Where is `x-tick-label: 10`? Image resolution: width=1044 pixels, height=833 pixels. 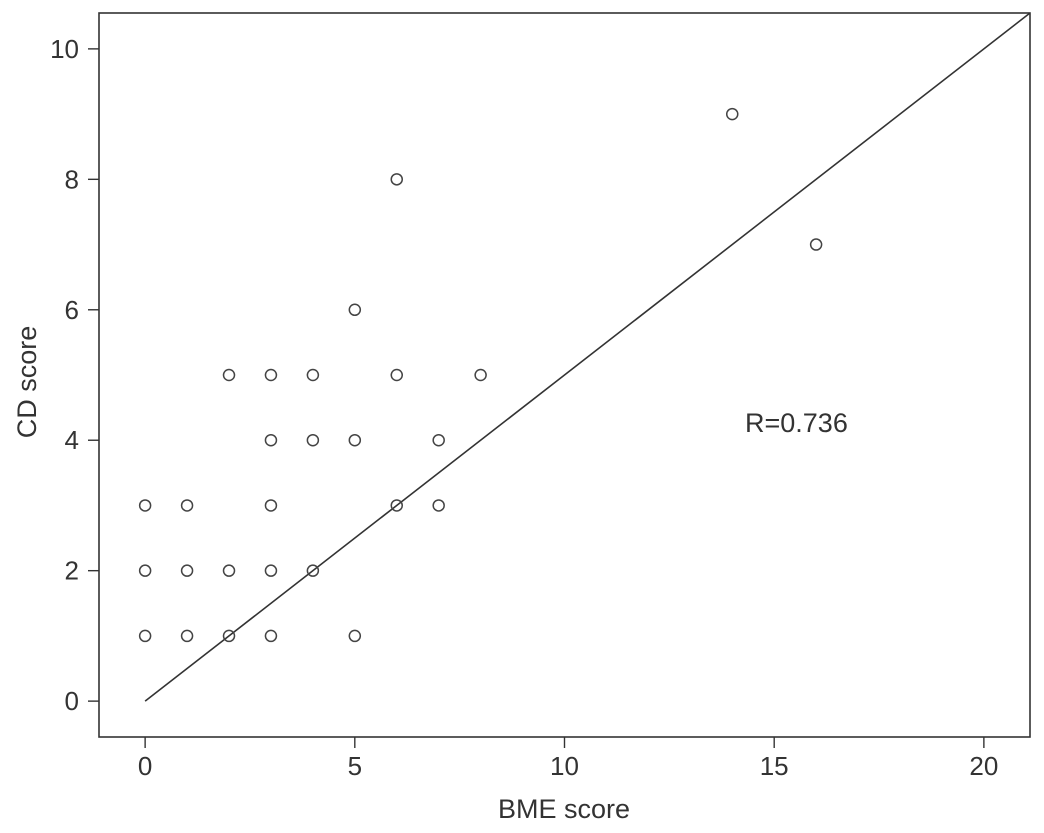 x-tick-label: 10 is located at coordinates (564, 766).